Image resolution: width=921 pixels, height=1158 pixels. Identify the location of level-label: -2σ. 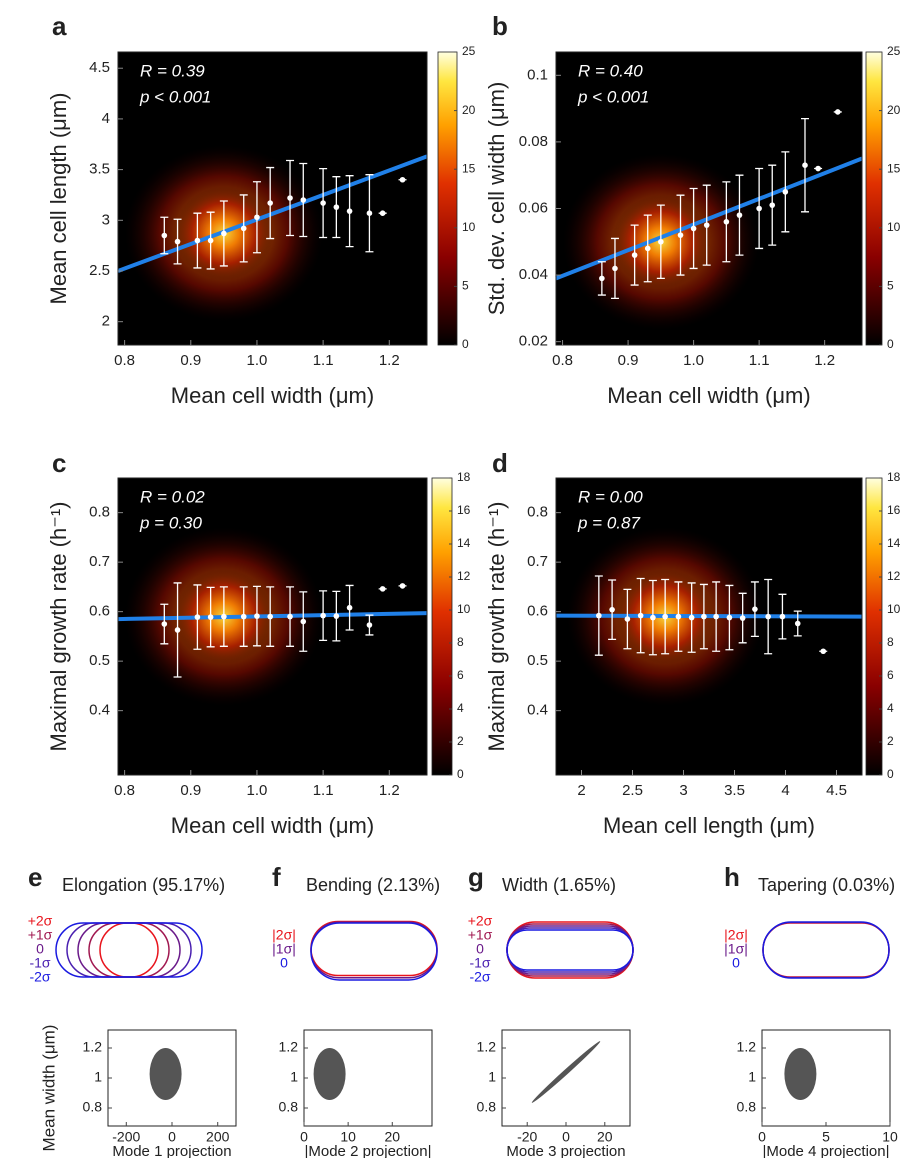
(39, 977).